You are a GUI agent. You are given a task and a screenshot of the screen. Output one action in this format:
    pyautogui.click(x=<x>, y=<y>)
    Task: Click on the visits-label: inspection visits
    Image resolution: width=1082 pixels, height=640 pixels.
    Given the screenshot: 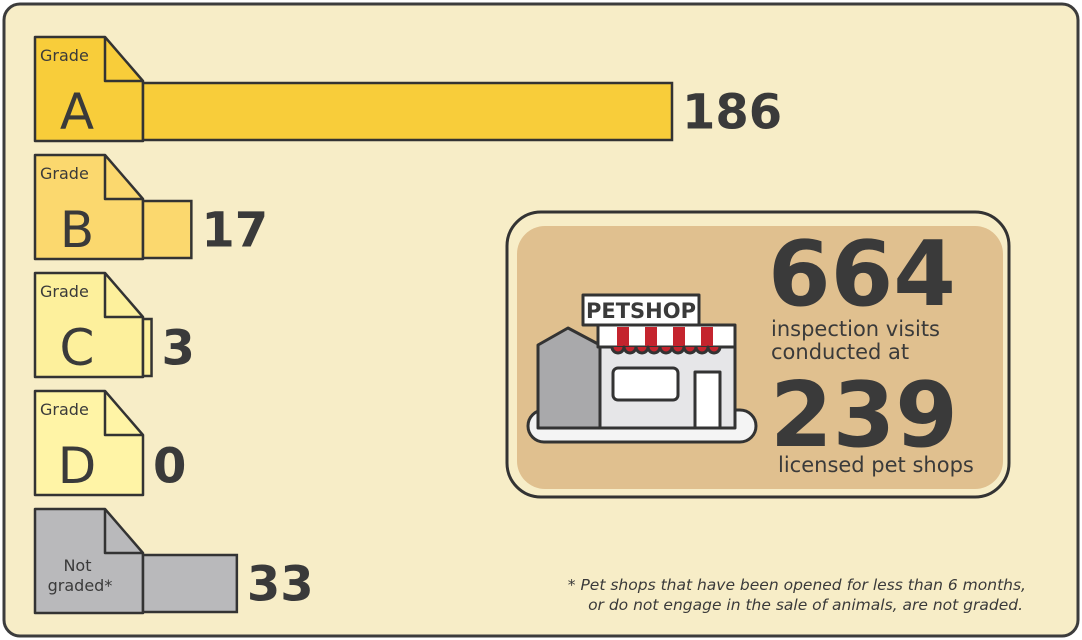 What is the action you would take?
    pyautogui.click(x=855, y=329)
    